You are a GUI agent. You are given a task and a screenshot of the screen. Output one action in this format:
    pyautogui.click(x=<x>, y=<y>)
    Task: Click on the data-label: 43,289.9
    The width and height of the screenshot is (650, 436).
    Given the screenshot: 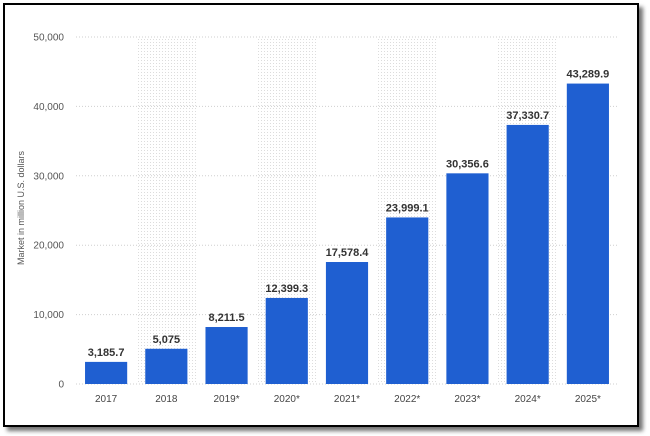 What is the action you would take?
    pyautogui.click(x=587, y=75)
    